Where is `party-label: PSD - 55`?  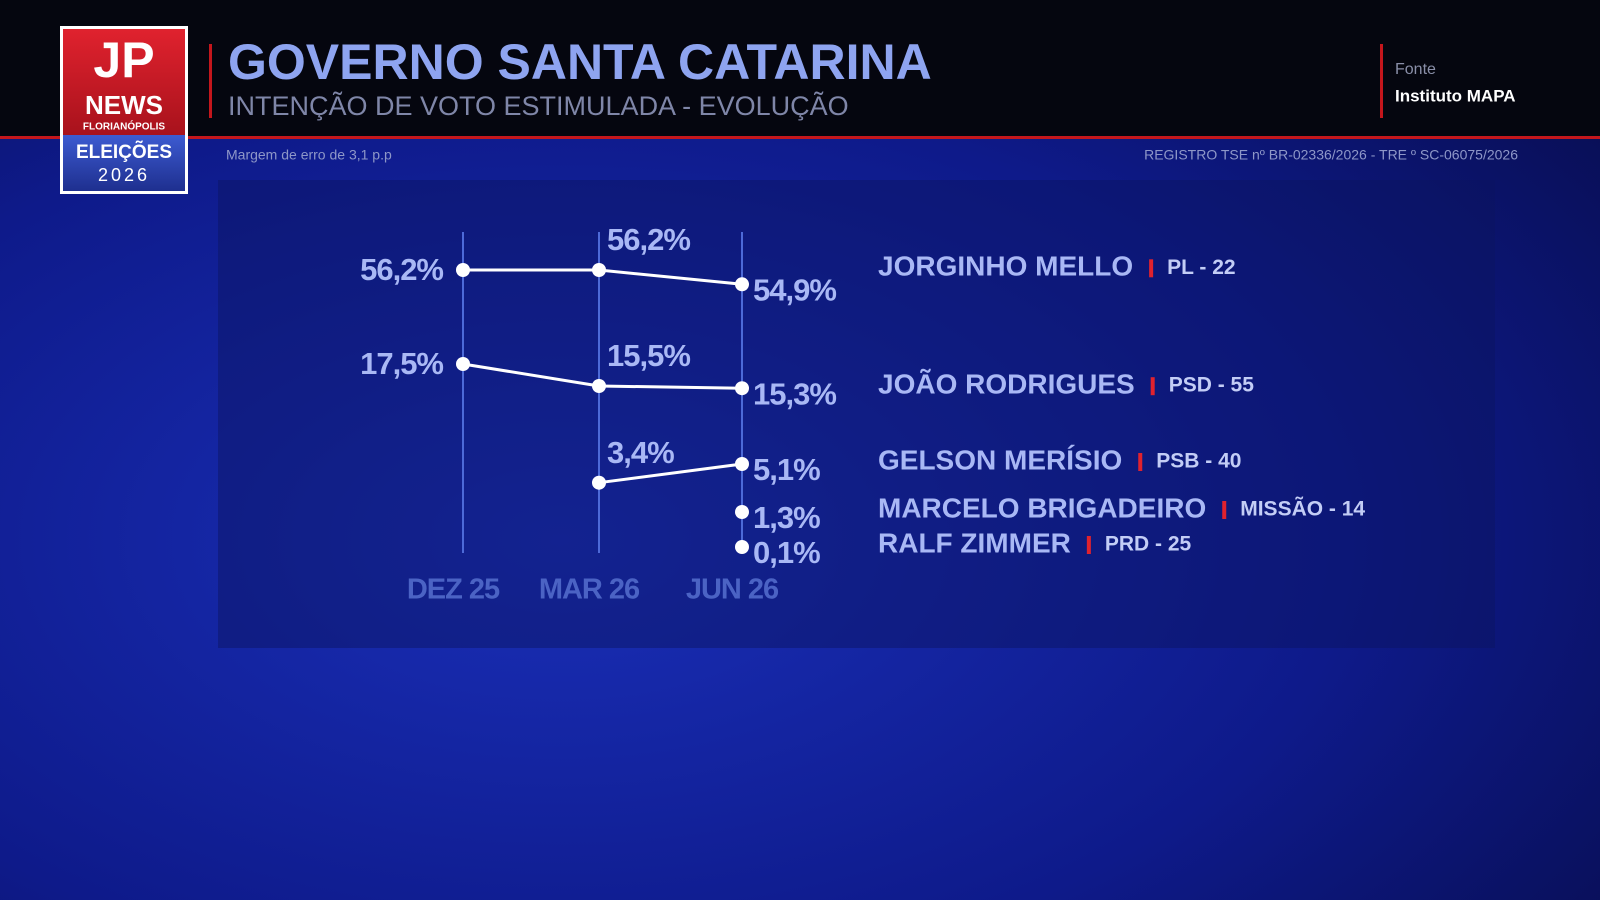 party-label: PSD - 55 is located at coordinates (1212, 385).